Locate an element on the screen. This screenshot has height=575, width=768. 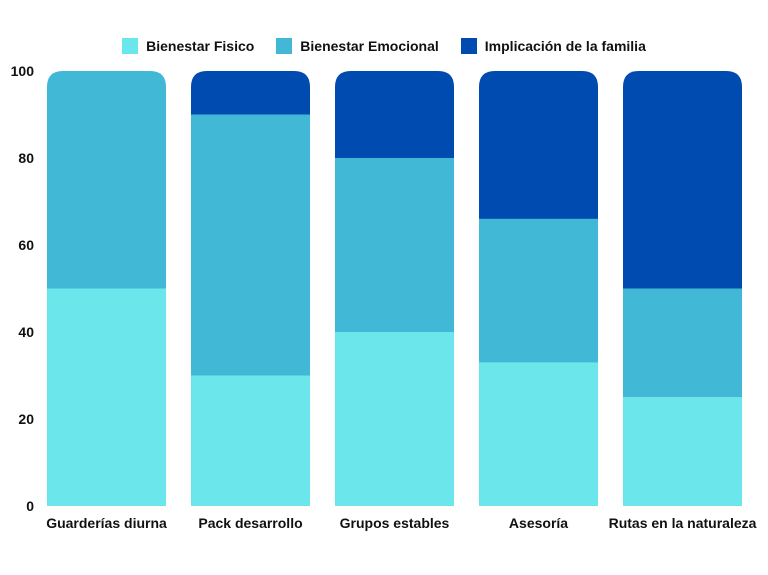
legend-item-implicacion-familia: Implicación de la familia is located at coordinates (553, 46).